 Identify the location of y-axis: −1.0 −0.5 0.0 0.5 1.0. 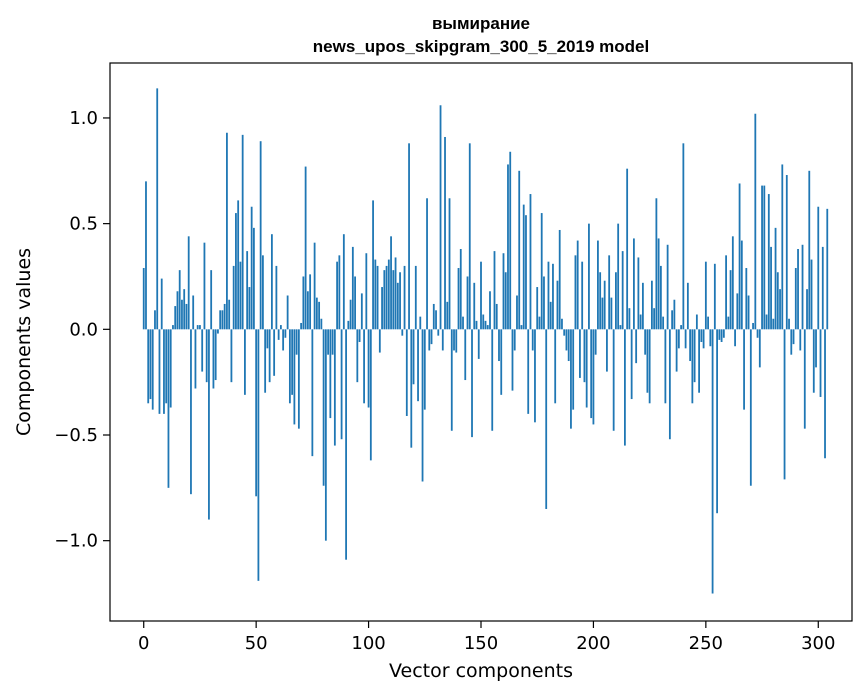
(82, 330).